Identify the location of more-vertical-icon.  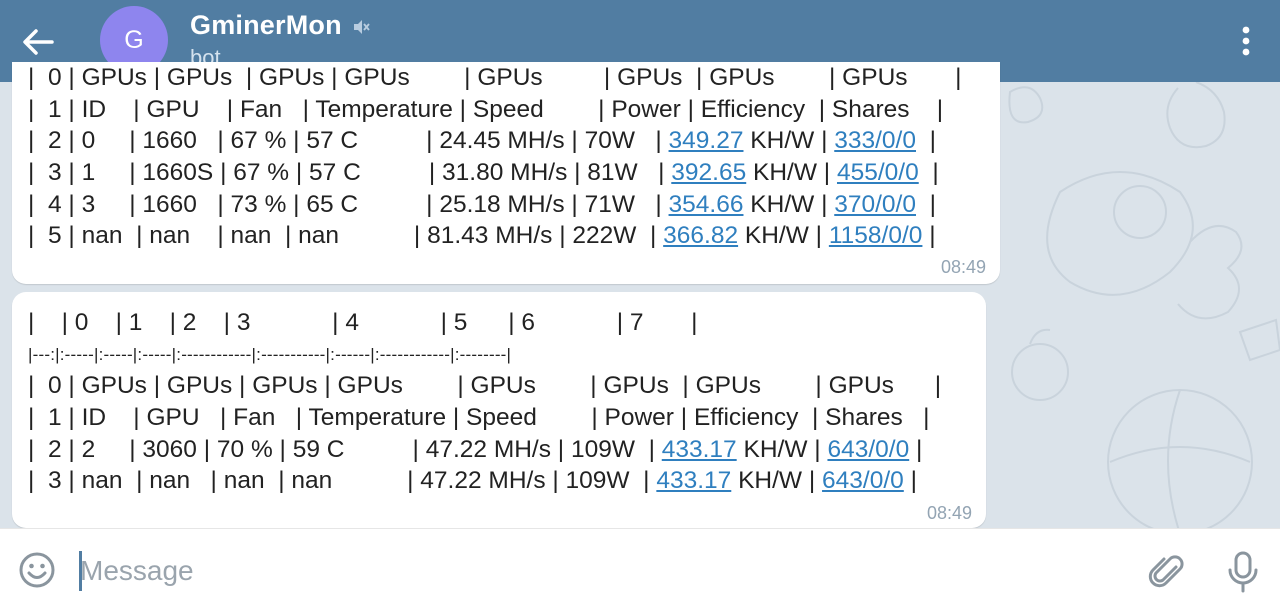
(1246, 41).